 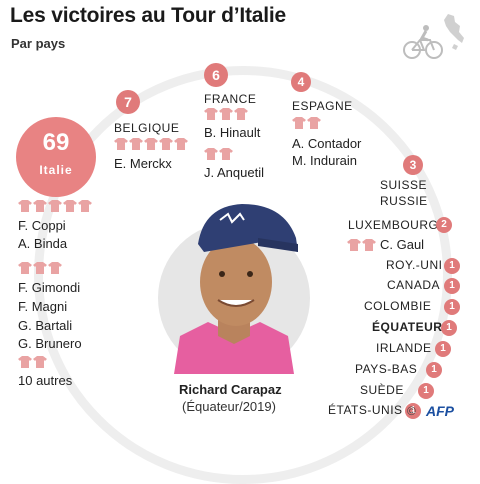 I want to click on rider-gimondi: F. Gimondi, so click(x=49, y=287).